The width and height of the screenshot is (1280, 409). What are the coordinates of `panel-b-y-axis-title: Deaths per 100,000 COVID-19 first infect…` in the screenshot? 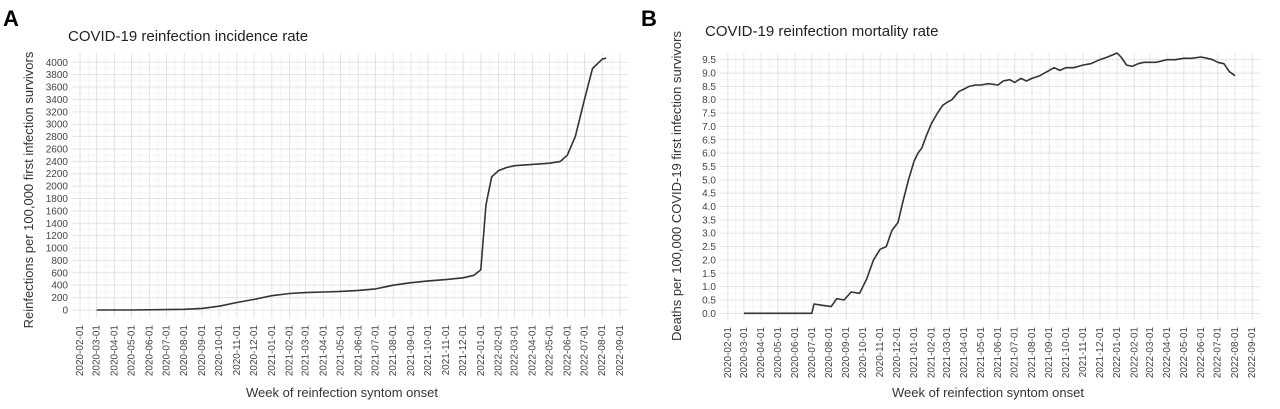 It's located at (676, 186).